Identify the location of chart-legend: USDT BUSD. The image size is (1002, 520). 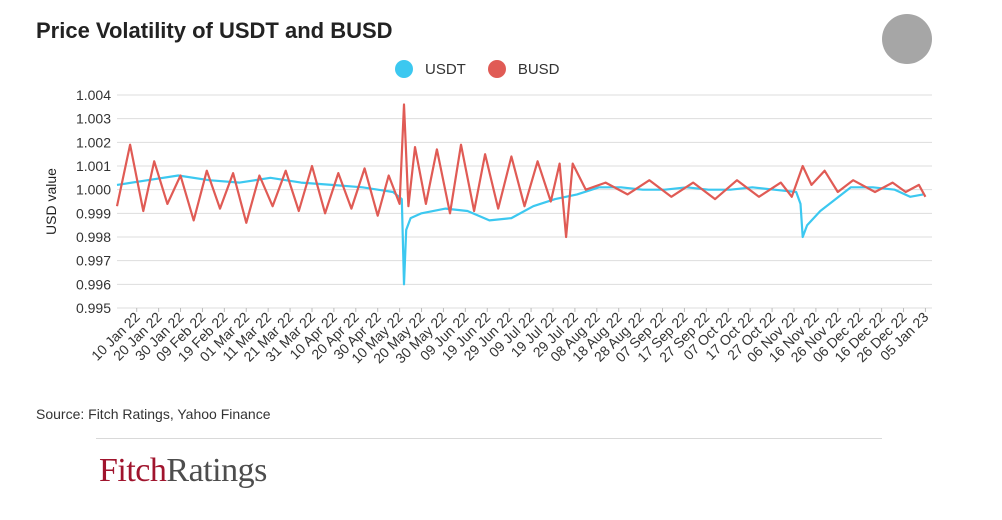
(488, 69).